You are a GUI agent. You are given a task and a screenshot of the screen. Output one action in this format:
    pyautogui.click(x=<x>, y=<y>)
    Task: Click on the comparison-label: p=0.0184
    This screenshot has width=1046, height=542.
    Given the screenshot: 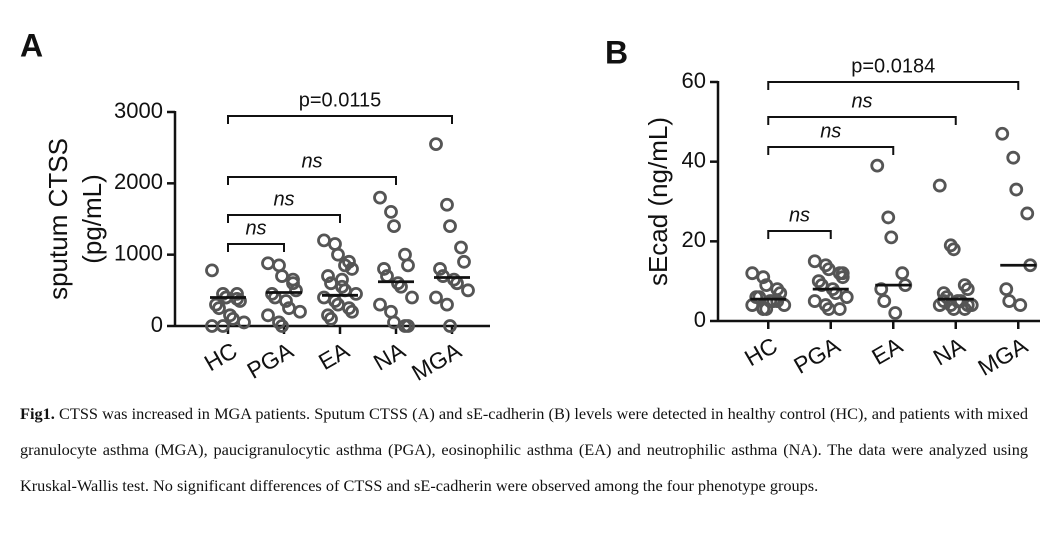 What is the action you would take?
    pyautogui.click(x=893, y=66)
    